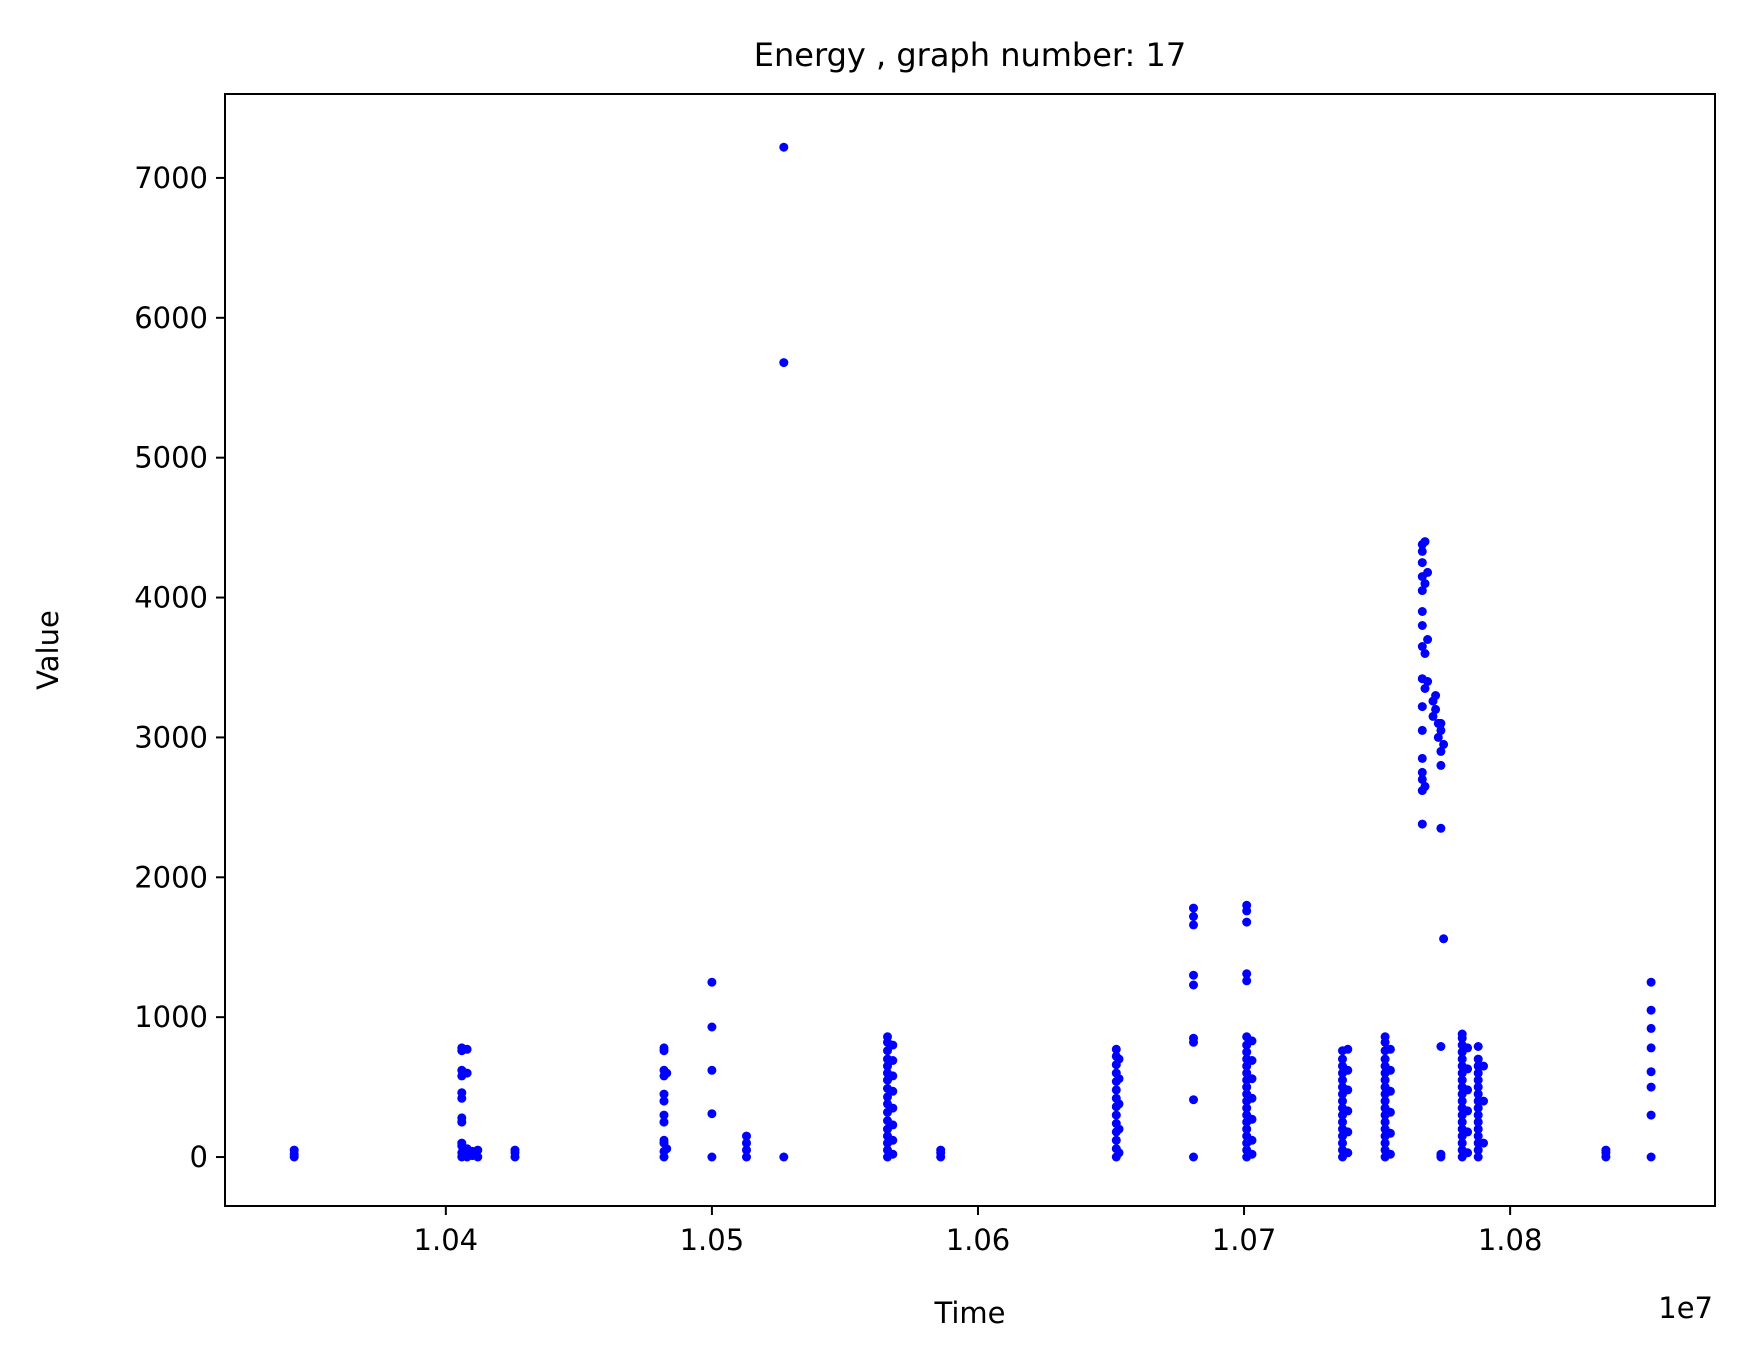 The height and width of the screenshot is (1357, 1739). What do you see at coordinates (1244, 1240) in the screenshot?
I see `x-tick-label: 1.07` at bounding box center [1244, 1240].